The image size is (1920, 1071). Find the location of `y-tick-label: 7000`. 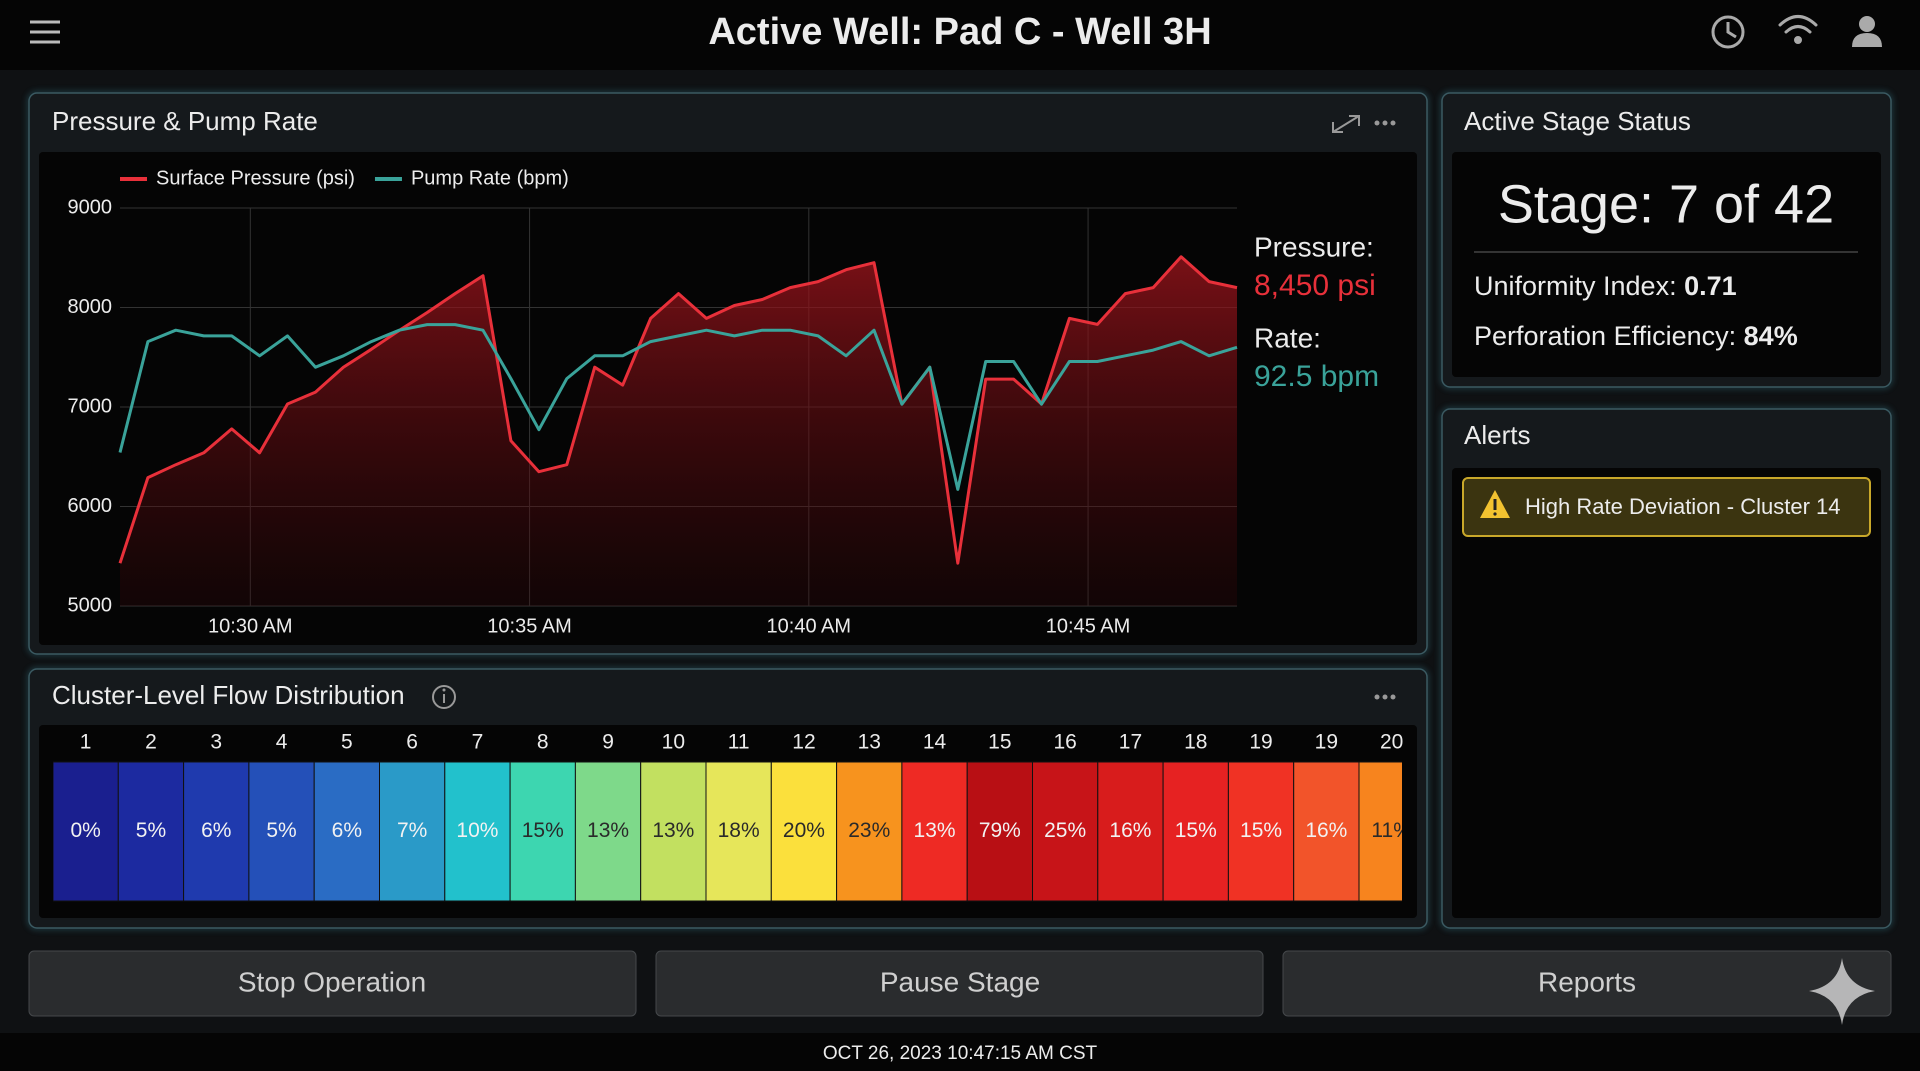

y-tick-label: 7000 is located at coordinates (90, 406).